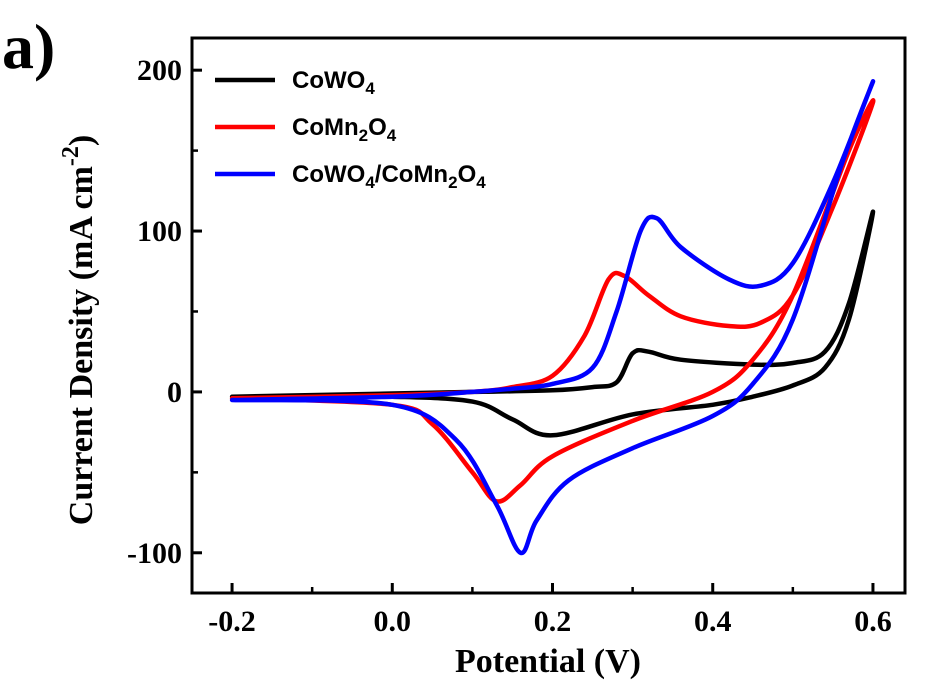 The width and height of the screenshot is (937, 687). What do you see at coordinates (28, 46) in the screenshot?
I see `panel-label: a)` at bounding box center [28, 46].